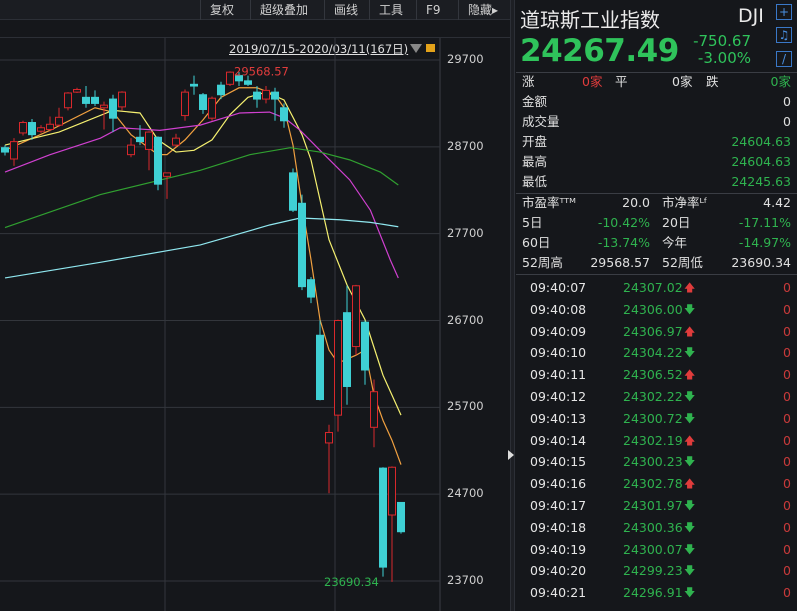  Describe the element at coordinates (319, 49) in the screenshot. I see `date-range-link: 2019/07/15-2020/03/11(167日)` at that location.